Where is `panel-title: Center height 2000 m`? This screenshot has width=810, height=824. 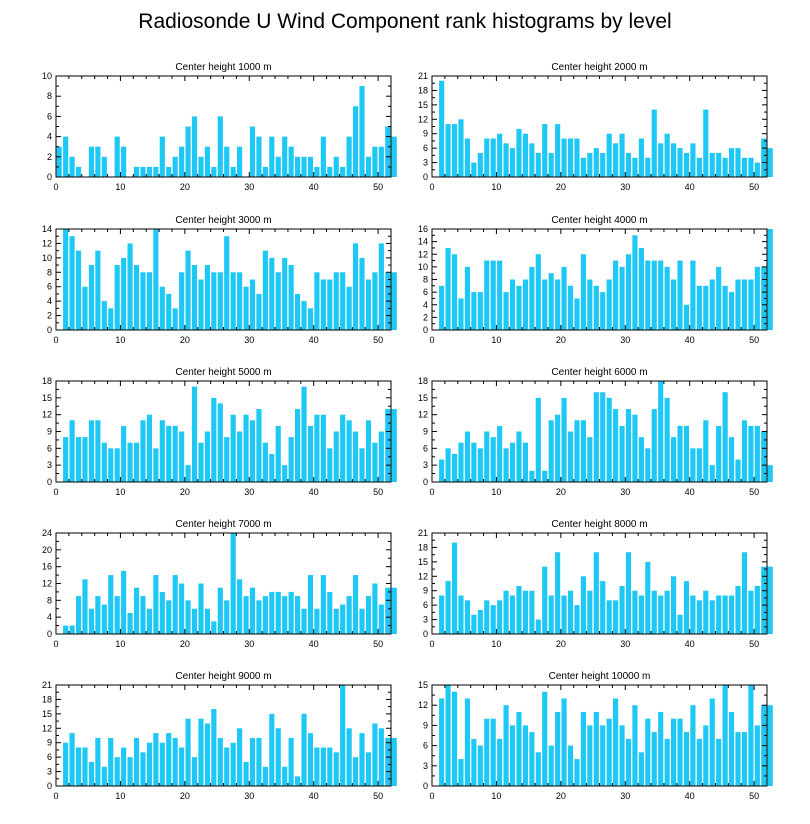
panel-title: Center height 2000 m is located at coordinates (599, 67).